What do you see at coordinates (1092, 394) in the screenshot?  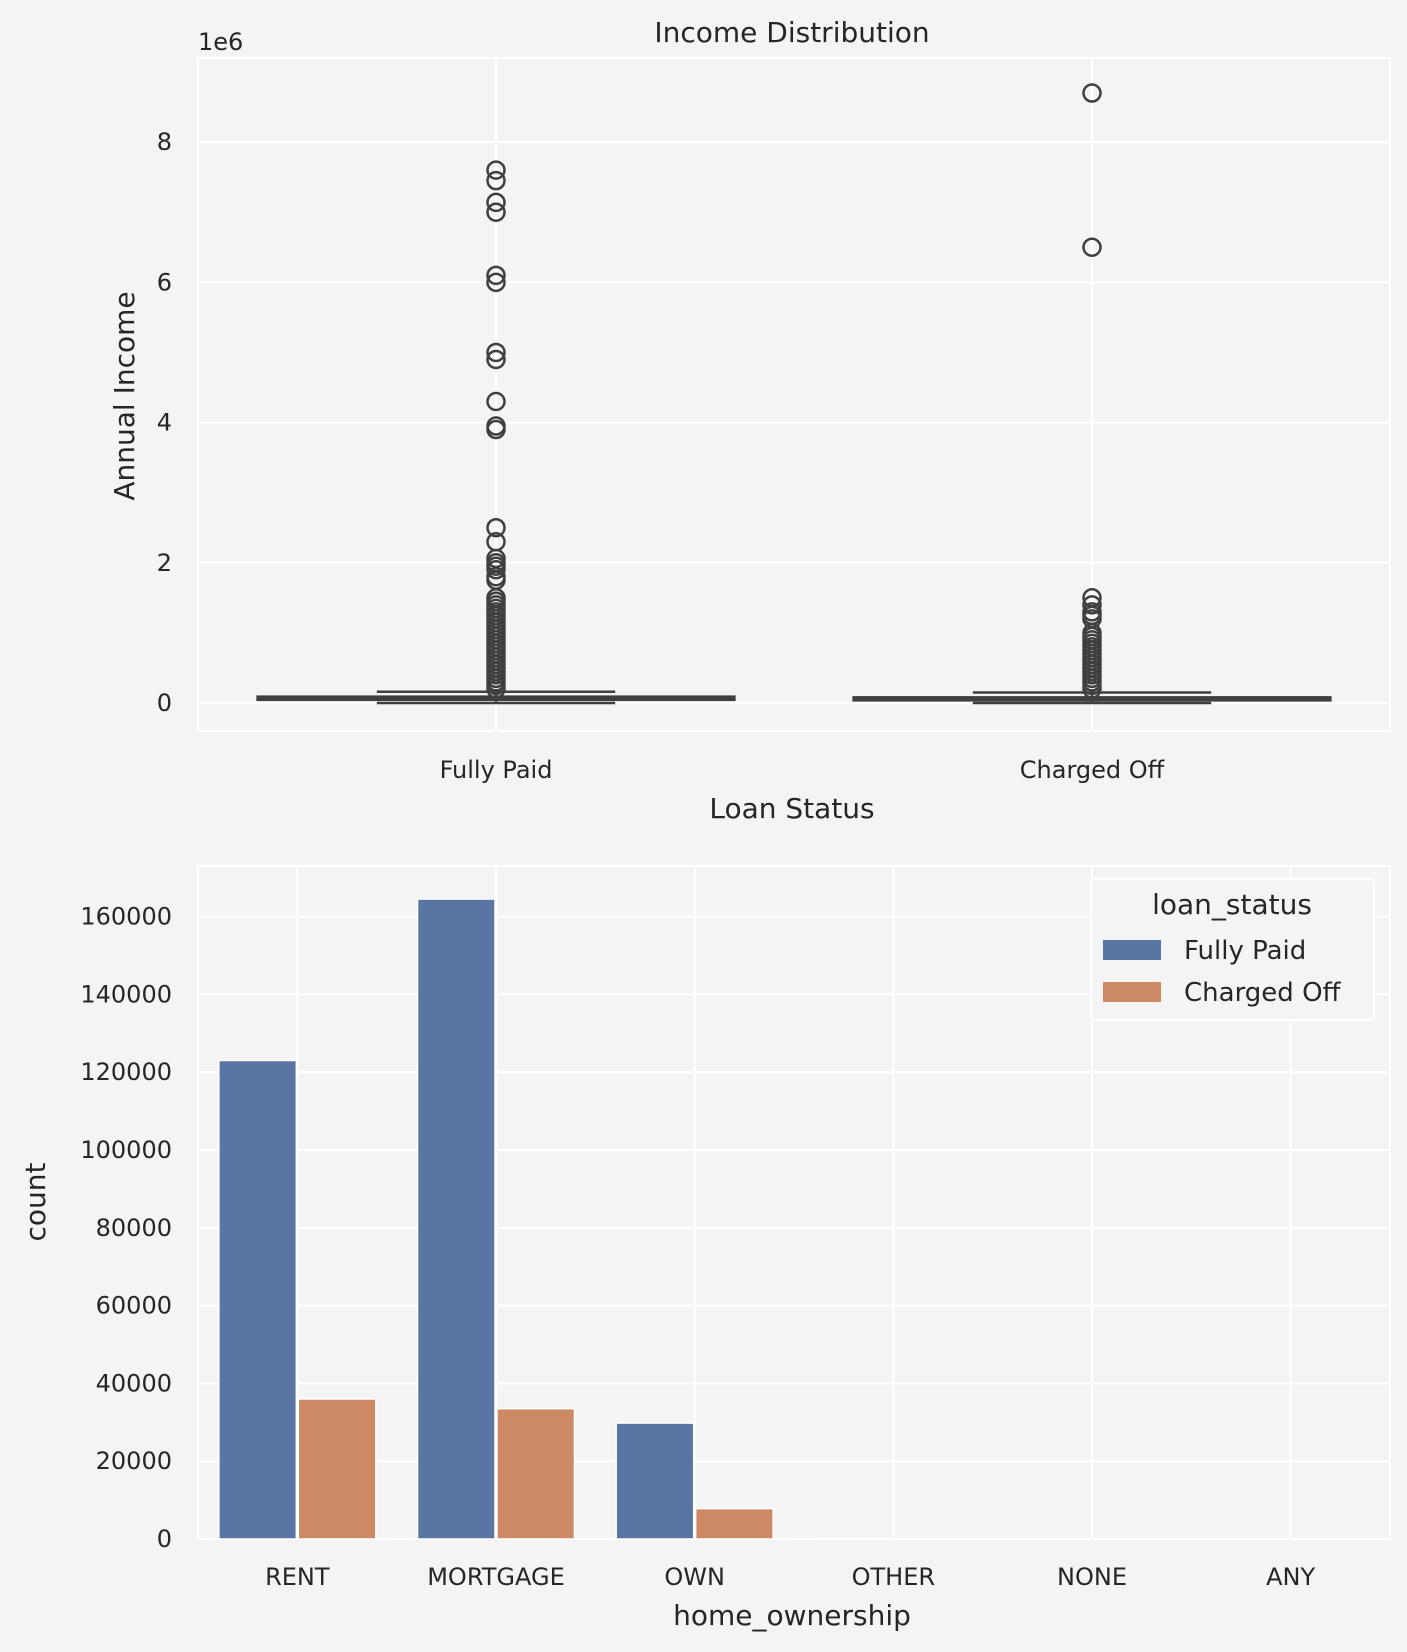 I see `box-charged-off` at bounding box center [1092, 394].